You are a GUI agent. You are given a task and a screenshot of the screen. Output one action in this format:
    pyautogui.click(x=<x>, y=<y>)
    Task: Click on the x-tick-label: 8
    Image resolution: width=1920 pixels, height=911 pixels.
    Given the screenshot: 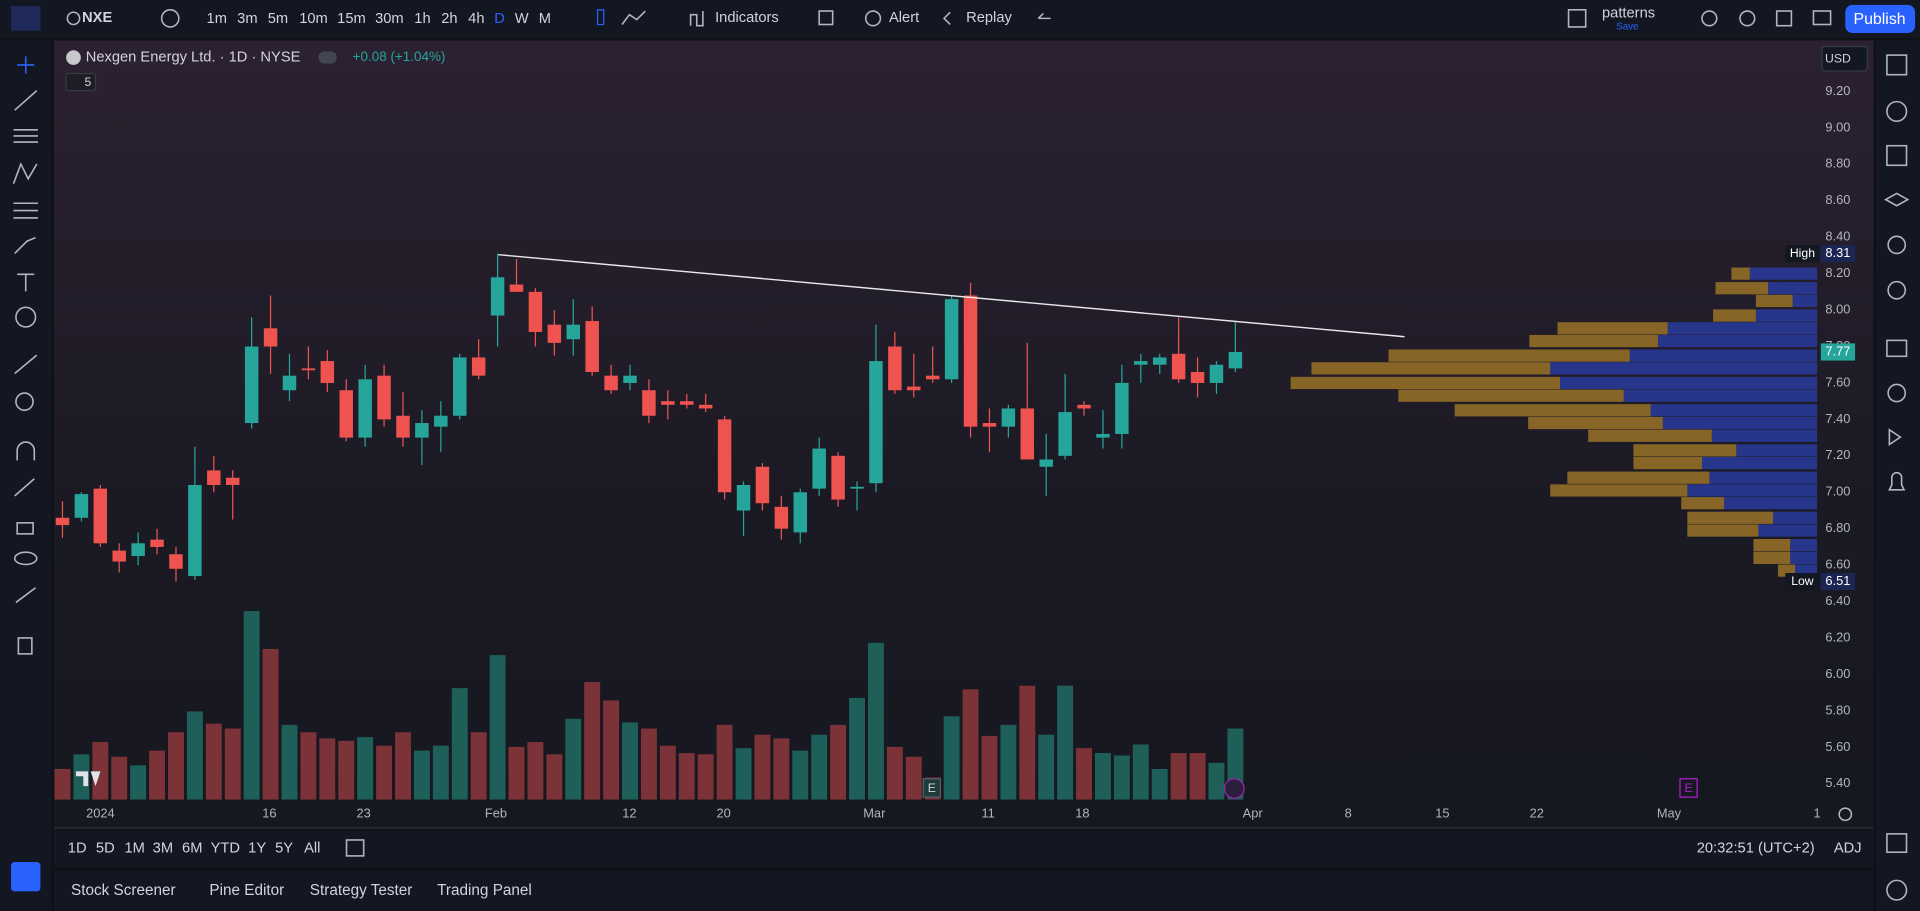 What is the action you would take?
    pyautogui.click(x=1348, y=813)
    